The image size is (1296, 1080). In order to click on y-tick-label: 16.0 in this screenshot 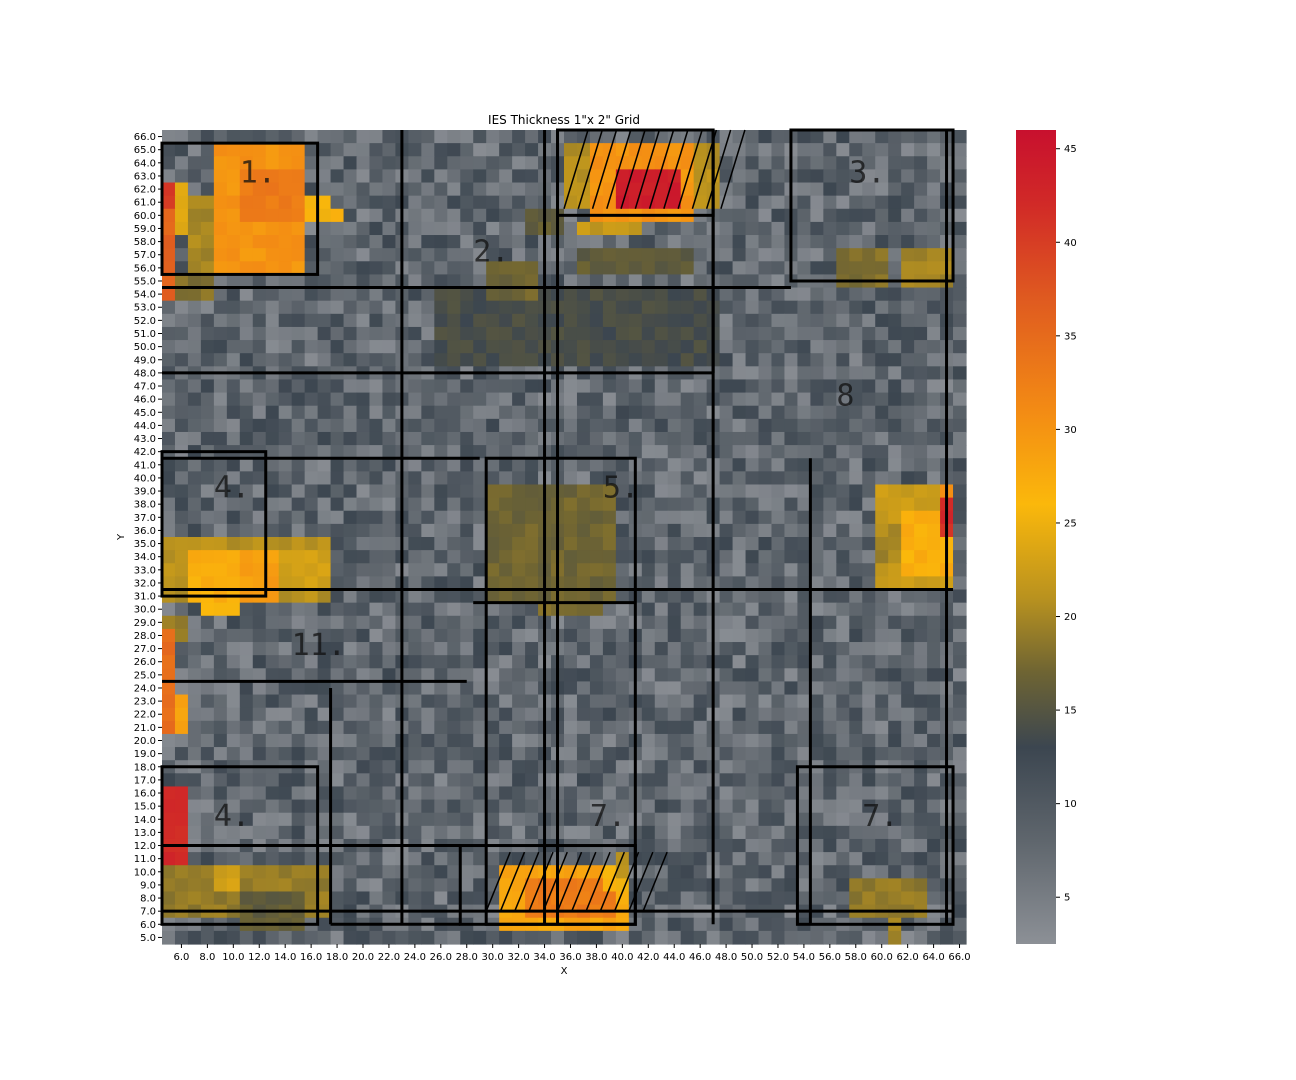, I will do `click(145, 794)`.